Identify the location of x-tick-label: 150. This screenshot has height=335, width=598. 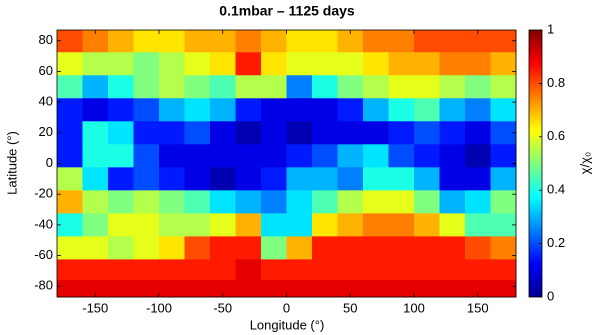
(478, 307).